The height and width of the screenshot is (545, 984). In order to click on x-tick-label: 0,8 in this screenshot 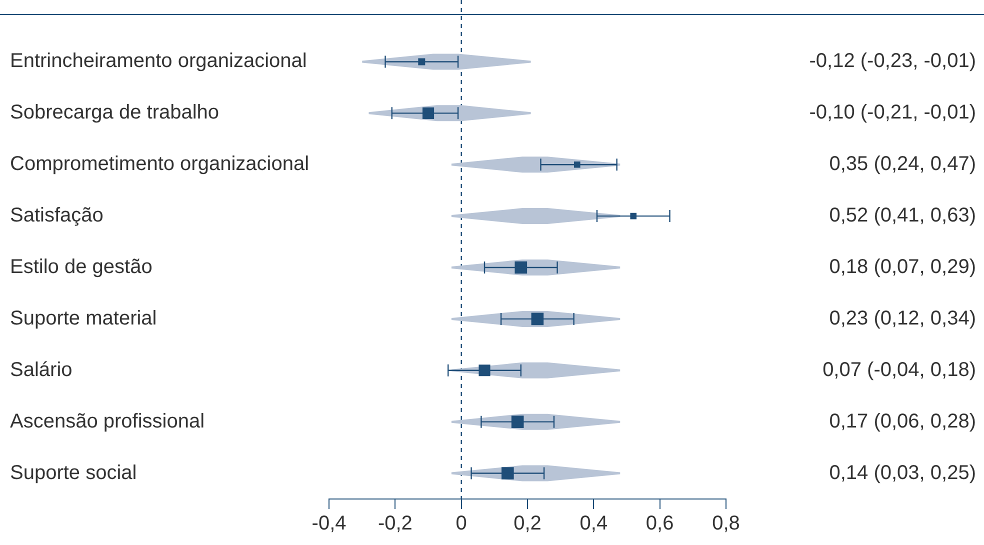, I will do `click(726, 523)`.